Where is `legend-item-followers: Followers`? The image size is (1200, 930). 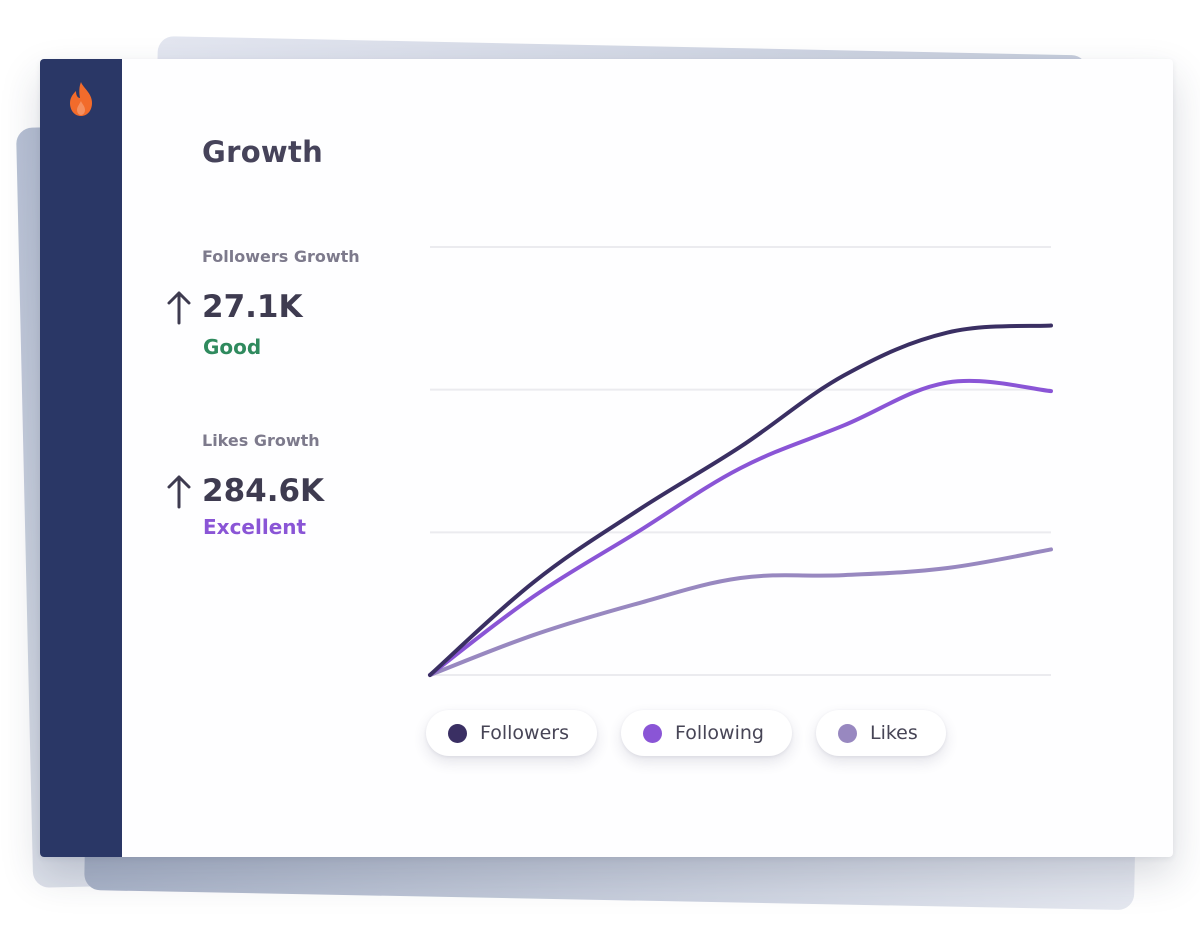
legend-item-followers: Followers is located at coordinates (511, 733).